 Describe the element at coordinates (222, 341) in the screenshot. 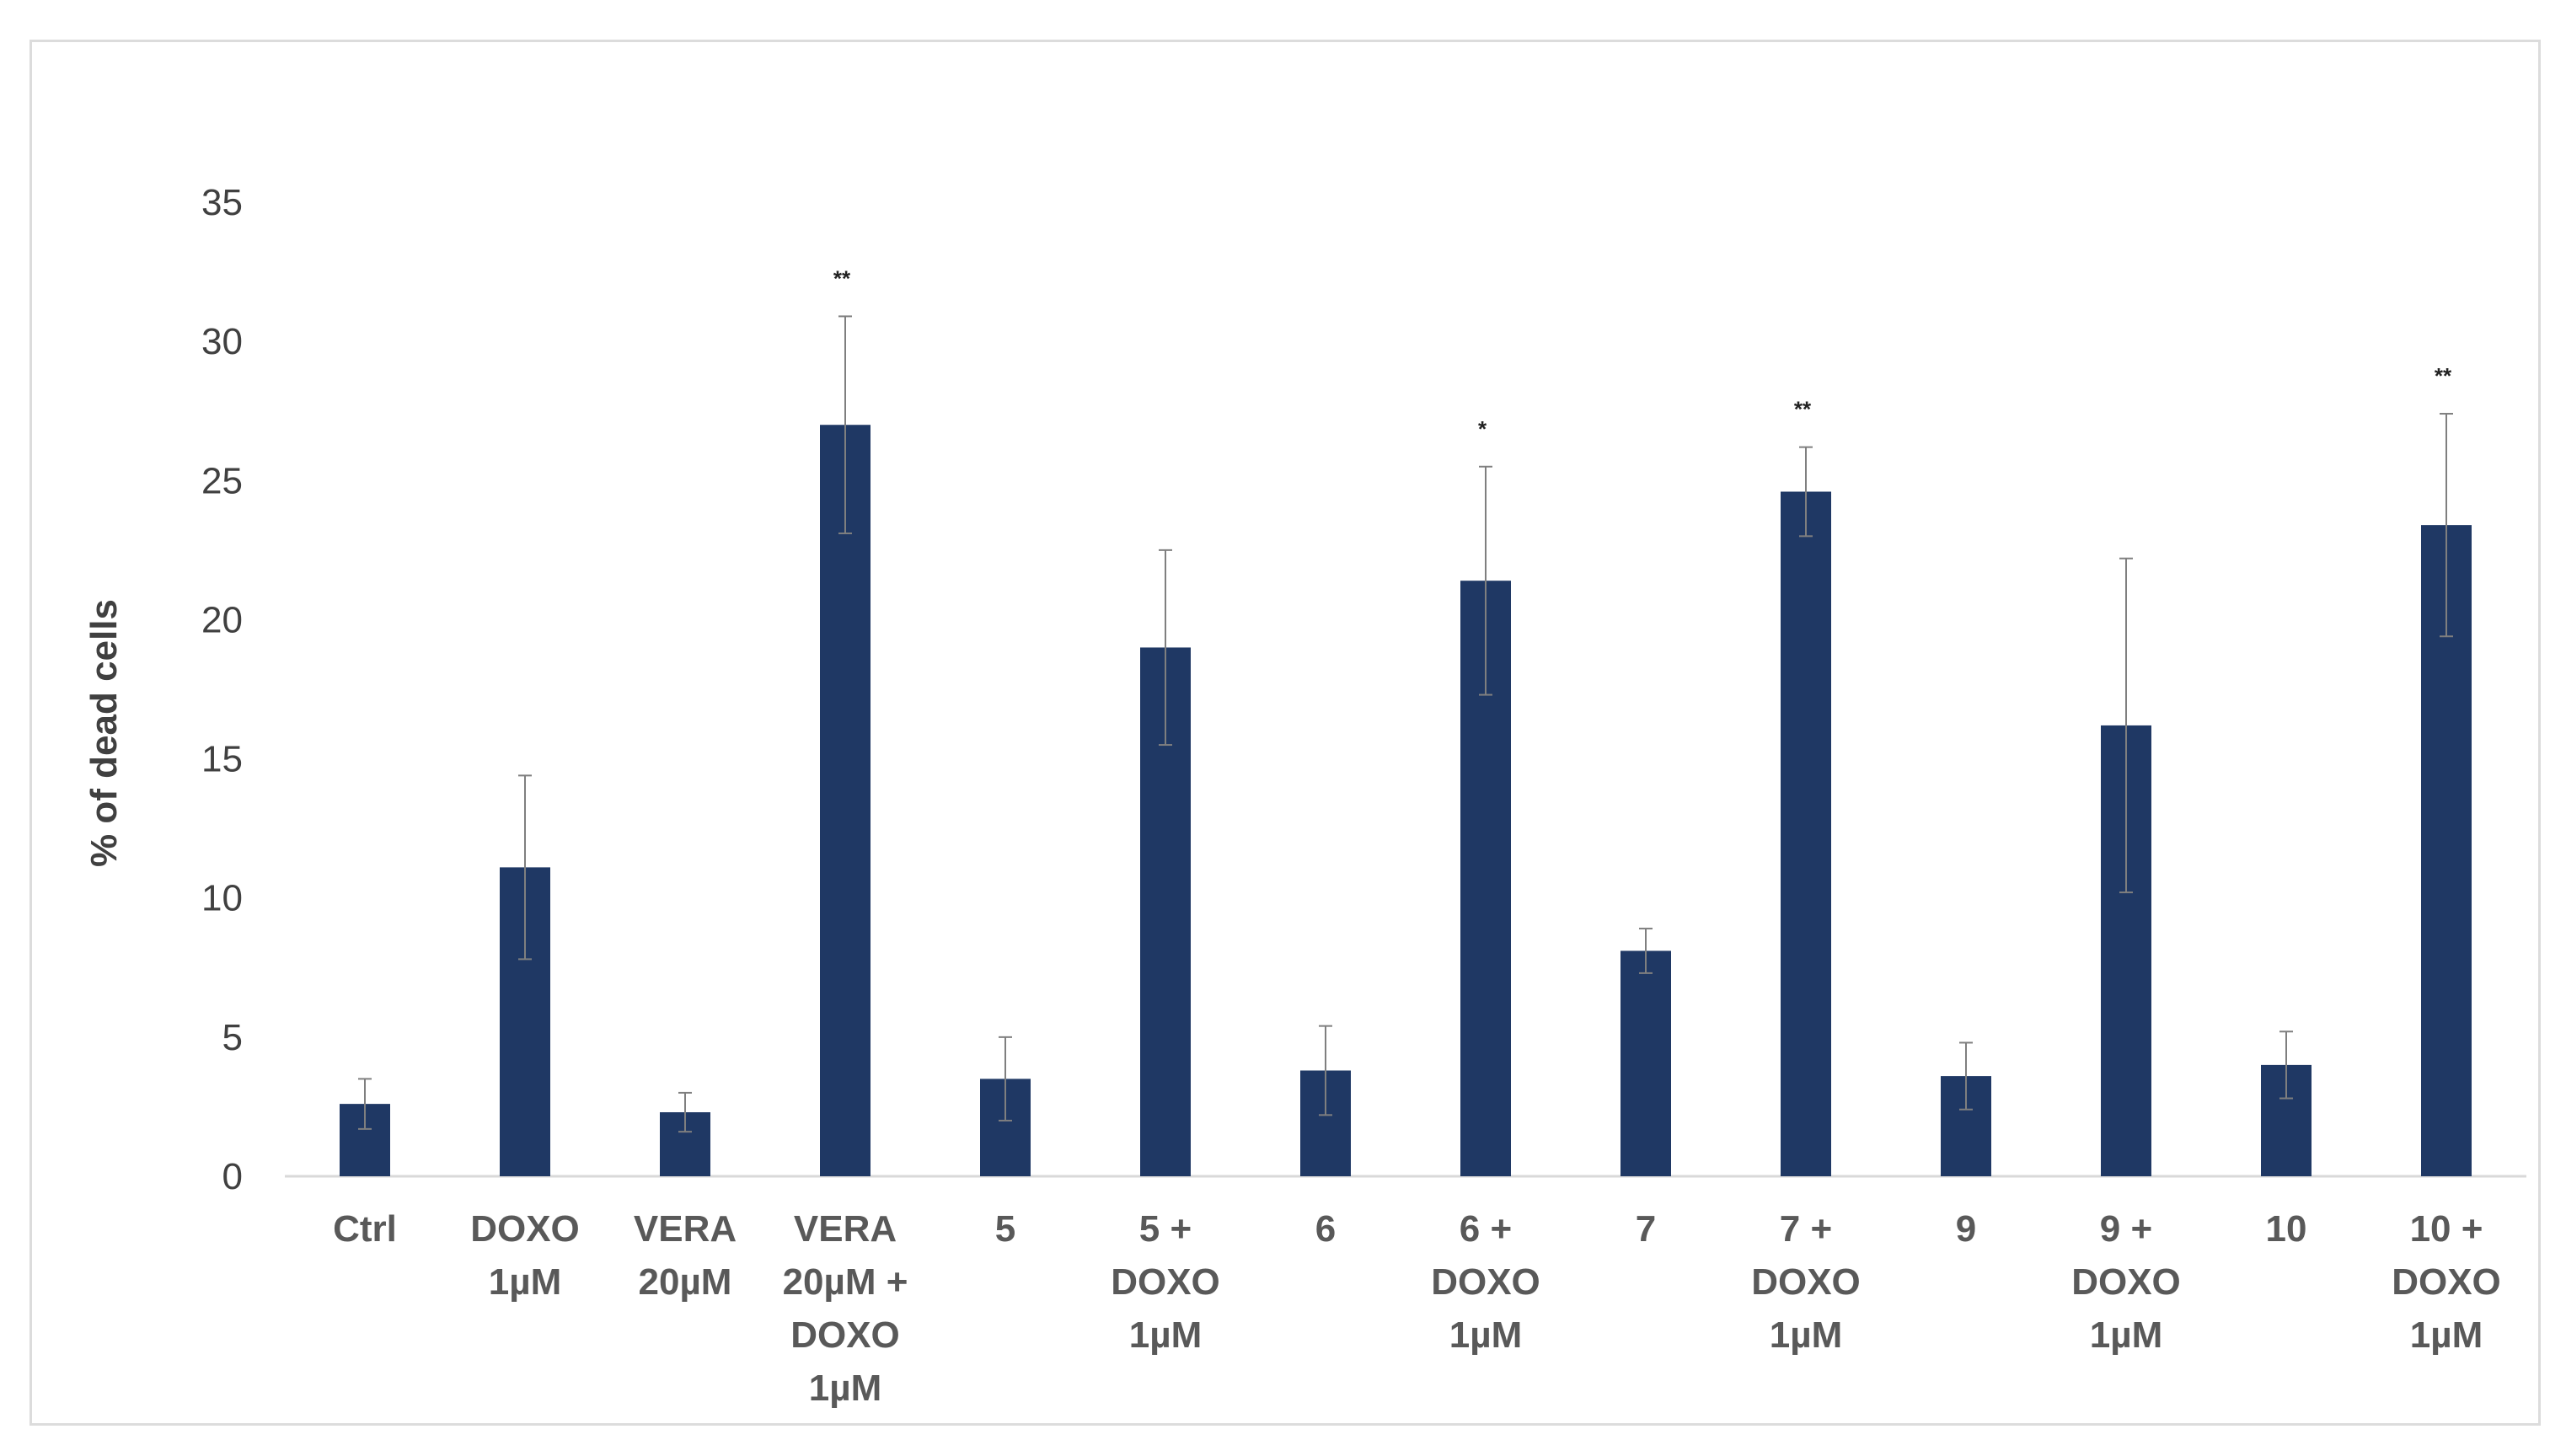

I see `y-tick-label: 30` at that location.